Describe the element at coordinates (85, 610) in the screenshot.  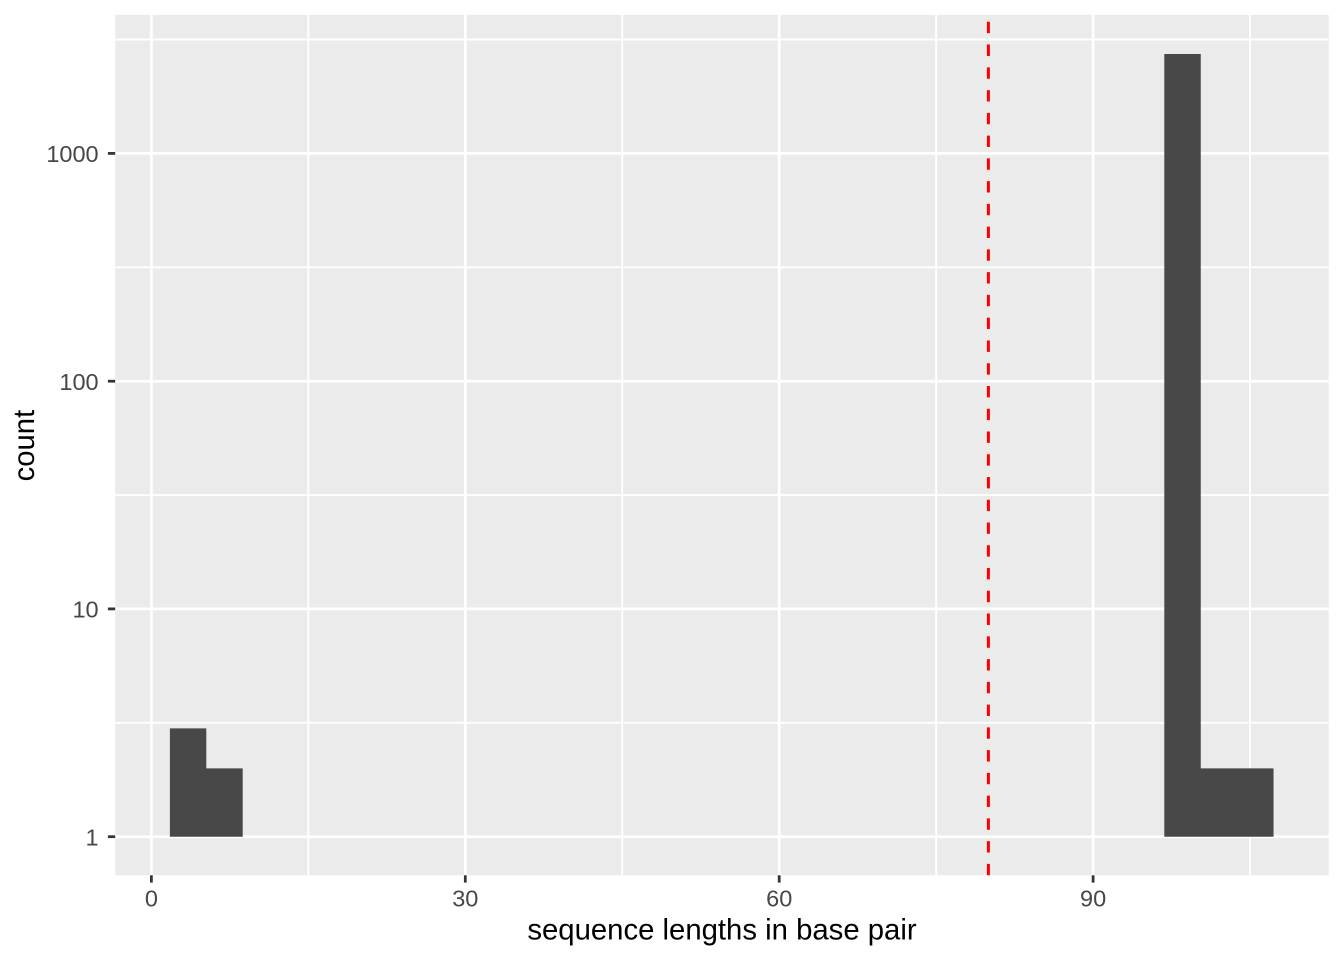
I see `svg-text: 10` at that location.